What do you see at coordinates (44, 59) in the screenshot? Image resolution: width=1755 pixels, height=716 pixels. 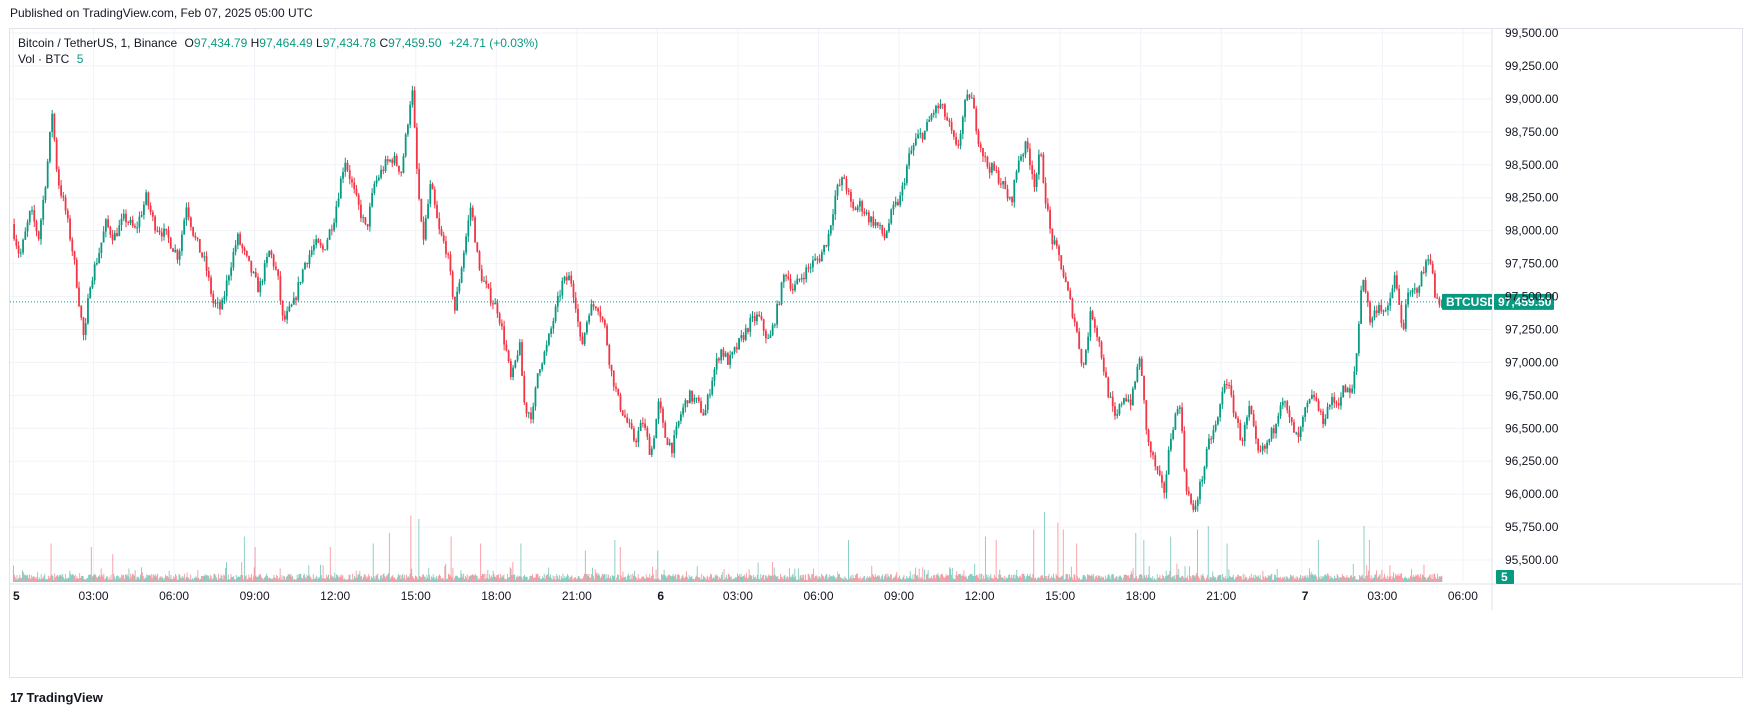 I see `legend-volume-label: Vol · BTC` at bounding box center [44, 59].